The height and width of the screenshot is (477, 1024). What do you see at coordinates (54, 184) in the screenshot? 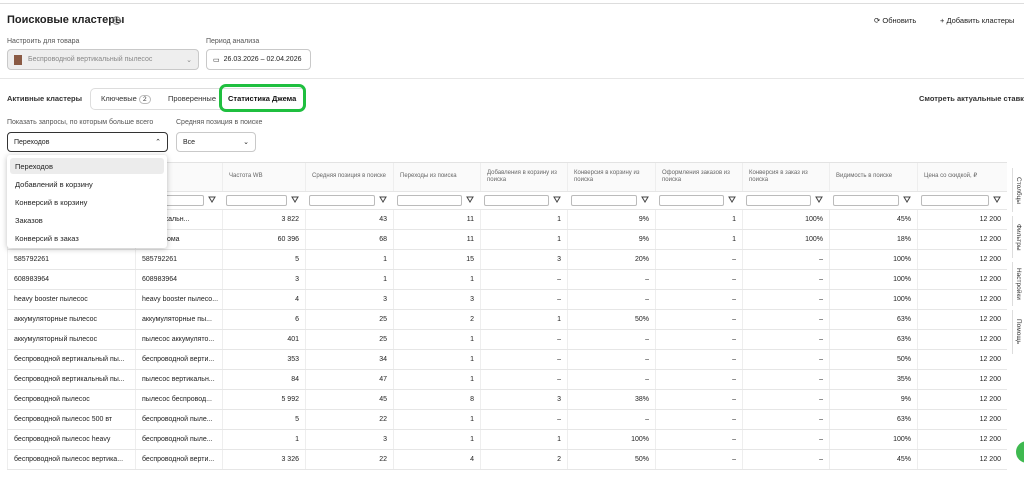
I see `dropdown-option: Добавлений в корзину` at bounding box center [54, 184].